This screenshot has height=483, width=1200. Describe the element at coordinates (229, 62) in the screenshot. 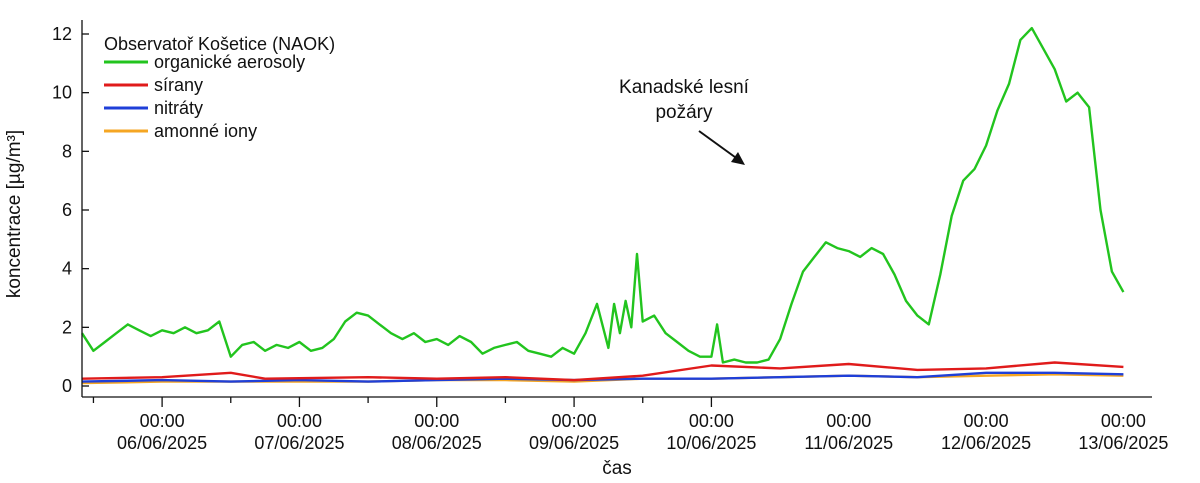

I see `legend-label: organické aerosoly` at that location.